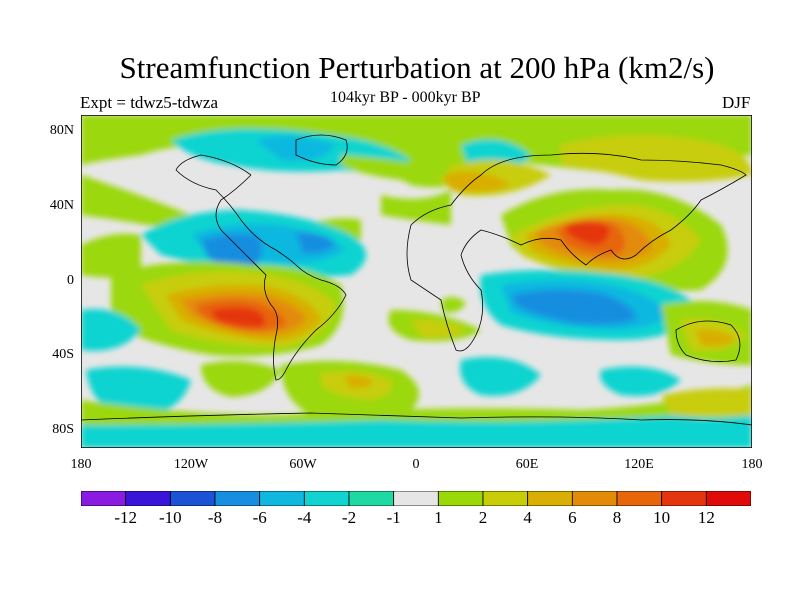 The width and height of the screenshot is (800, 600). Describe the element at coordinates (61, 205) in the screenshot. I see `y-tick-label: 40N` at that location.